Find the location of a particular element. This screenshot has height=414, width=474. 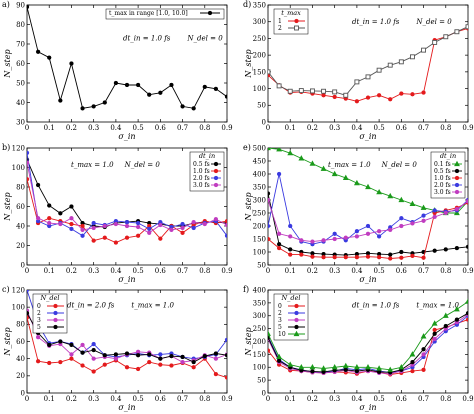

series-line is located at coordinates (368, 61).